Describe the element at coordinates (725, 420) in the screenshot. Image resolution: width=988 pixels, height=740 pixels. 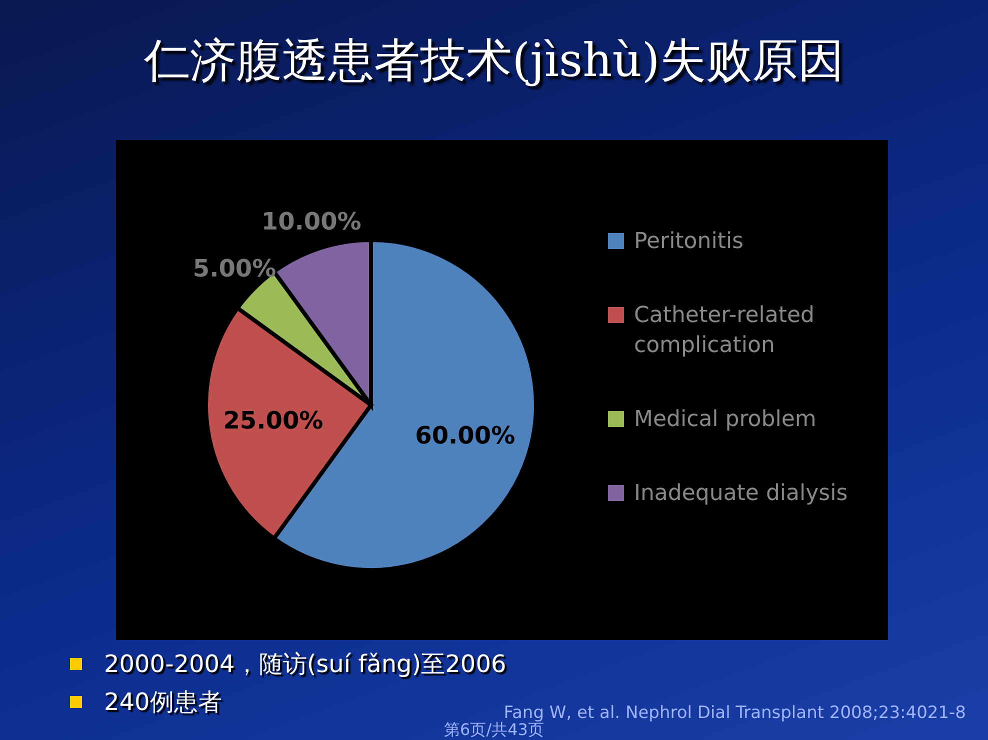
I see `legend-label: Medical problem` at that location.